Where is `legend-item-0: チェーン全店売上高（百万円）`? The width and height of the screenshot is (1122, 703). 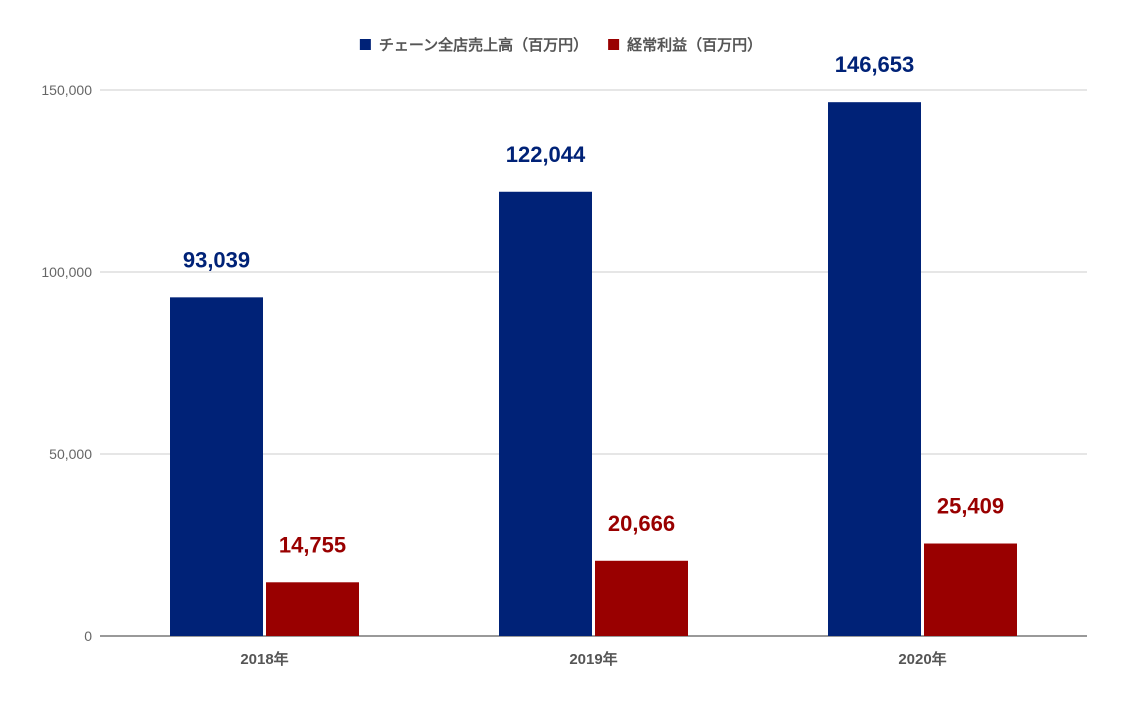 legend-item-0: チェーン全店売上高（百万円） is located at coordinates (473, 45).